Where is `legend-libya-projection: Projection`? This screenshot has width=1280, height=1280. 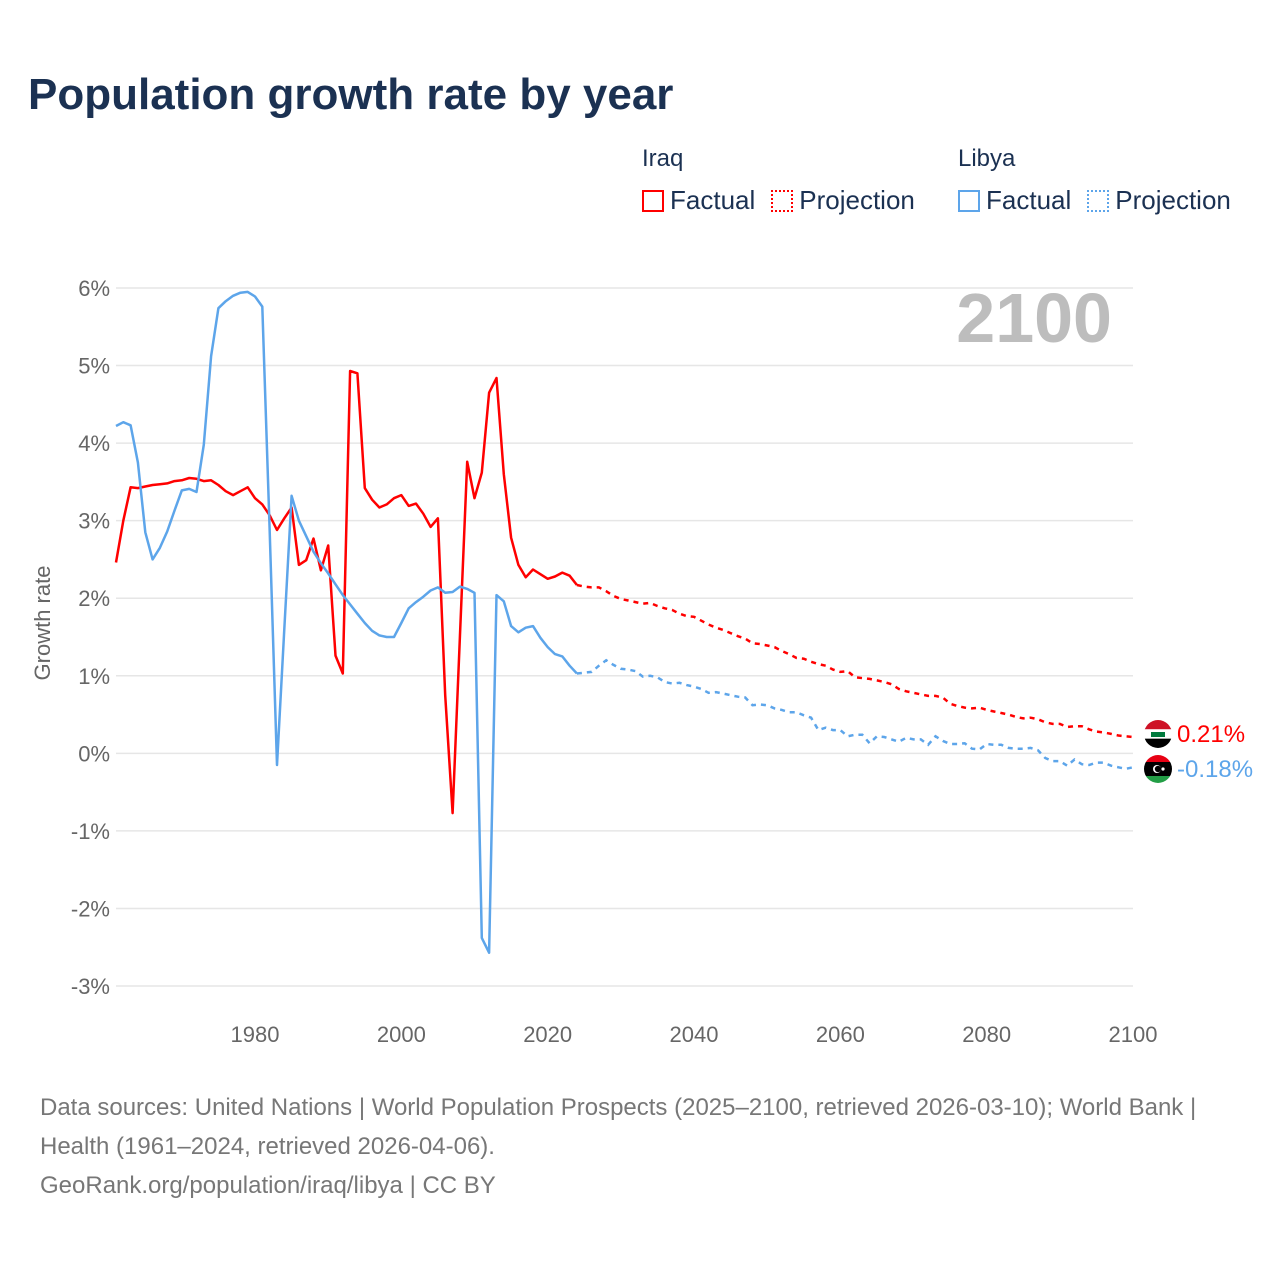 legend-libya-projection: Projection is located at coordinates (1159, 200).